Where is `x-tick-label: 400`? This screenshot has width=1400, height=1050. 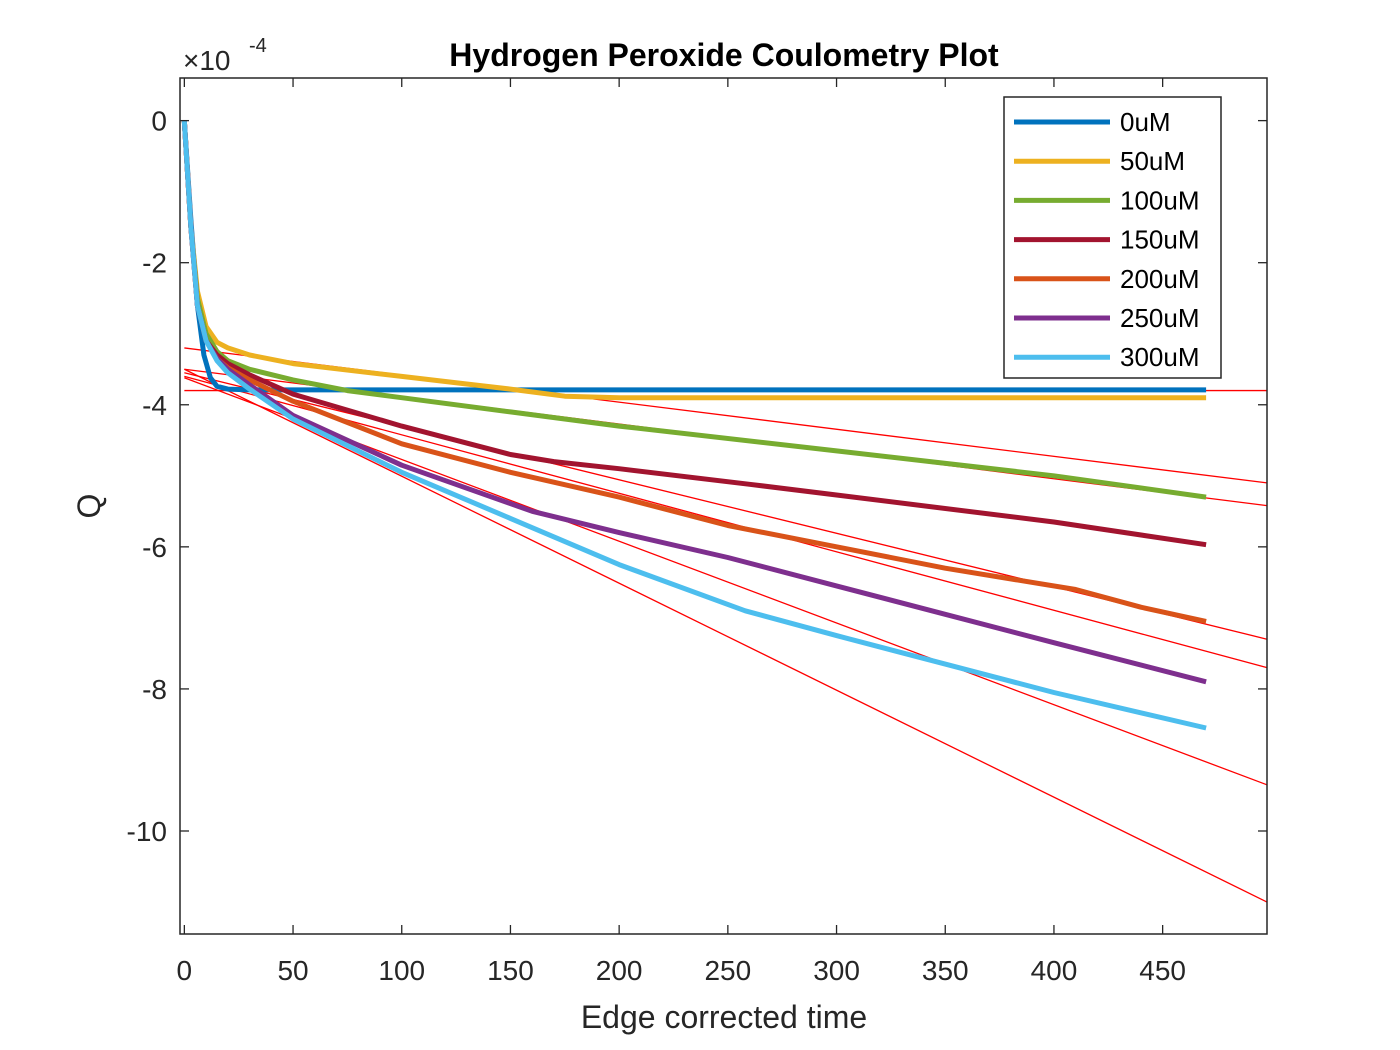 x-tick-label: 400 is located at coordinates (1054, 970).